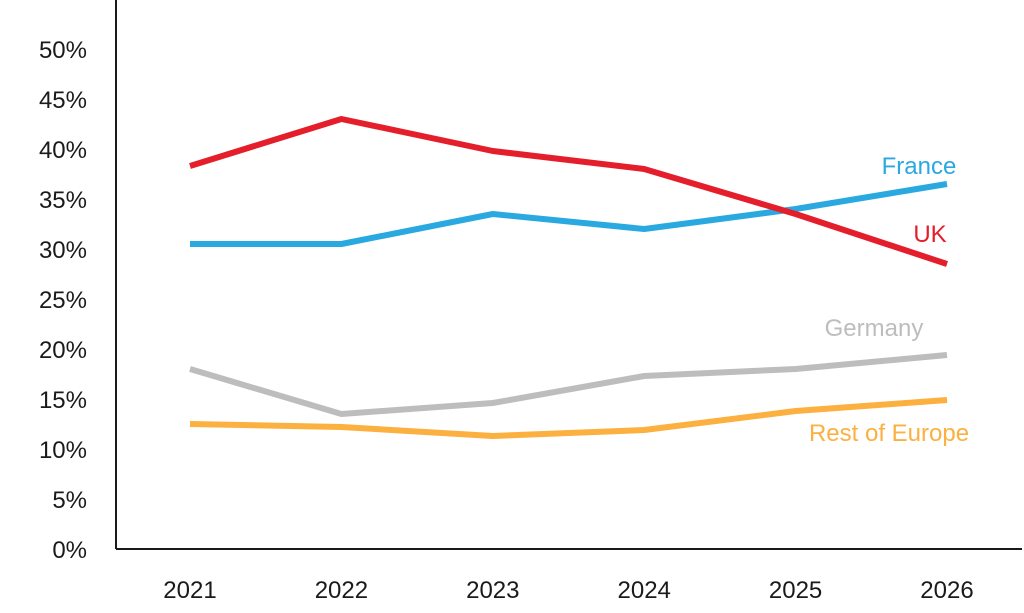 The height and width of the screenshot is (613, 1024). I want to click on series-label-rest-of-europe: Rest of Europe, so click(889, 433).